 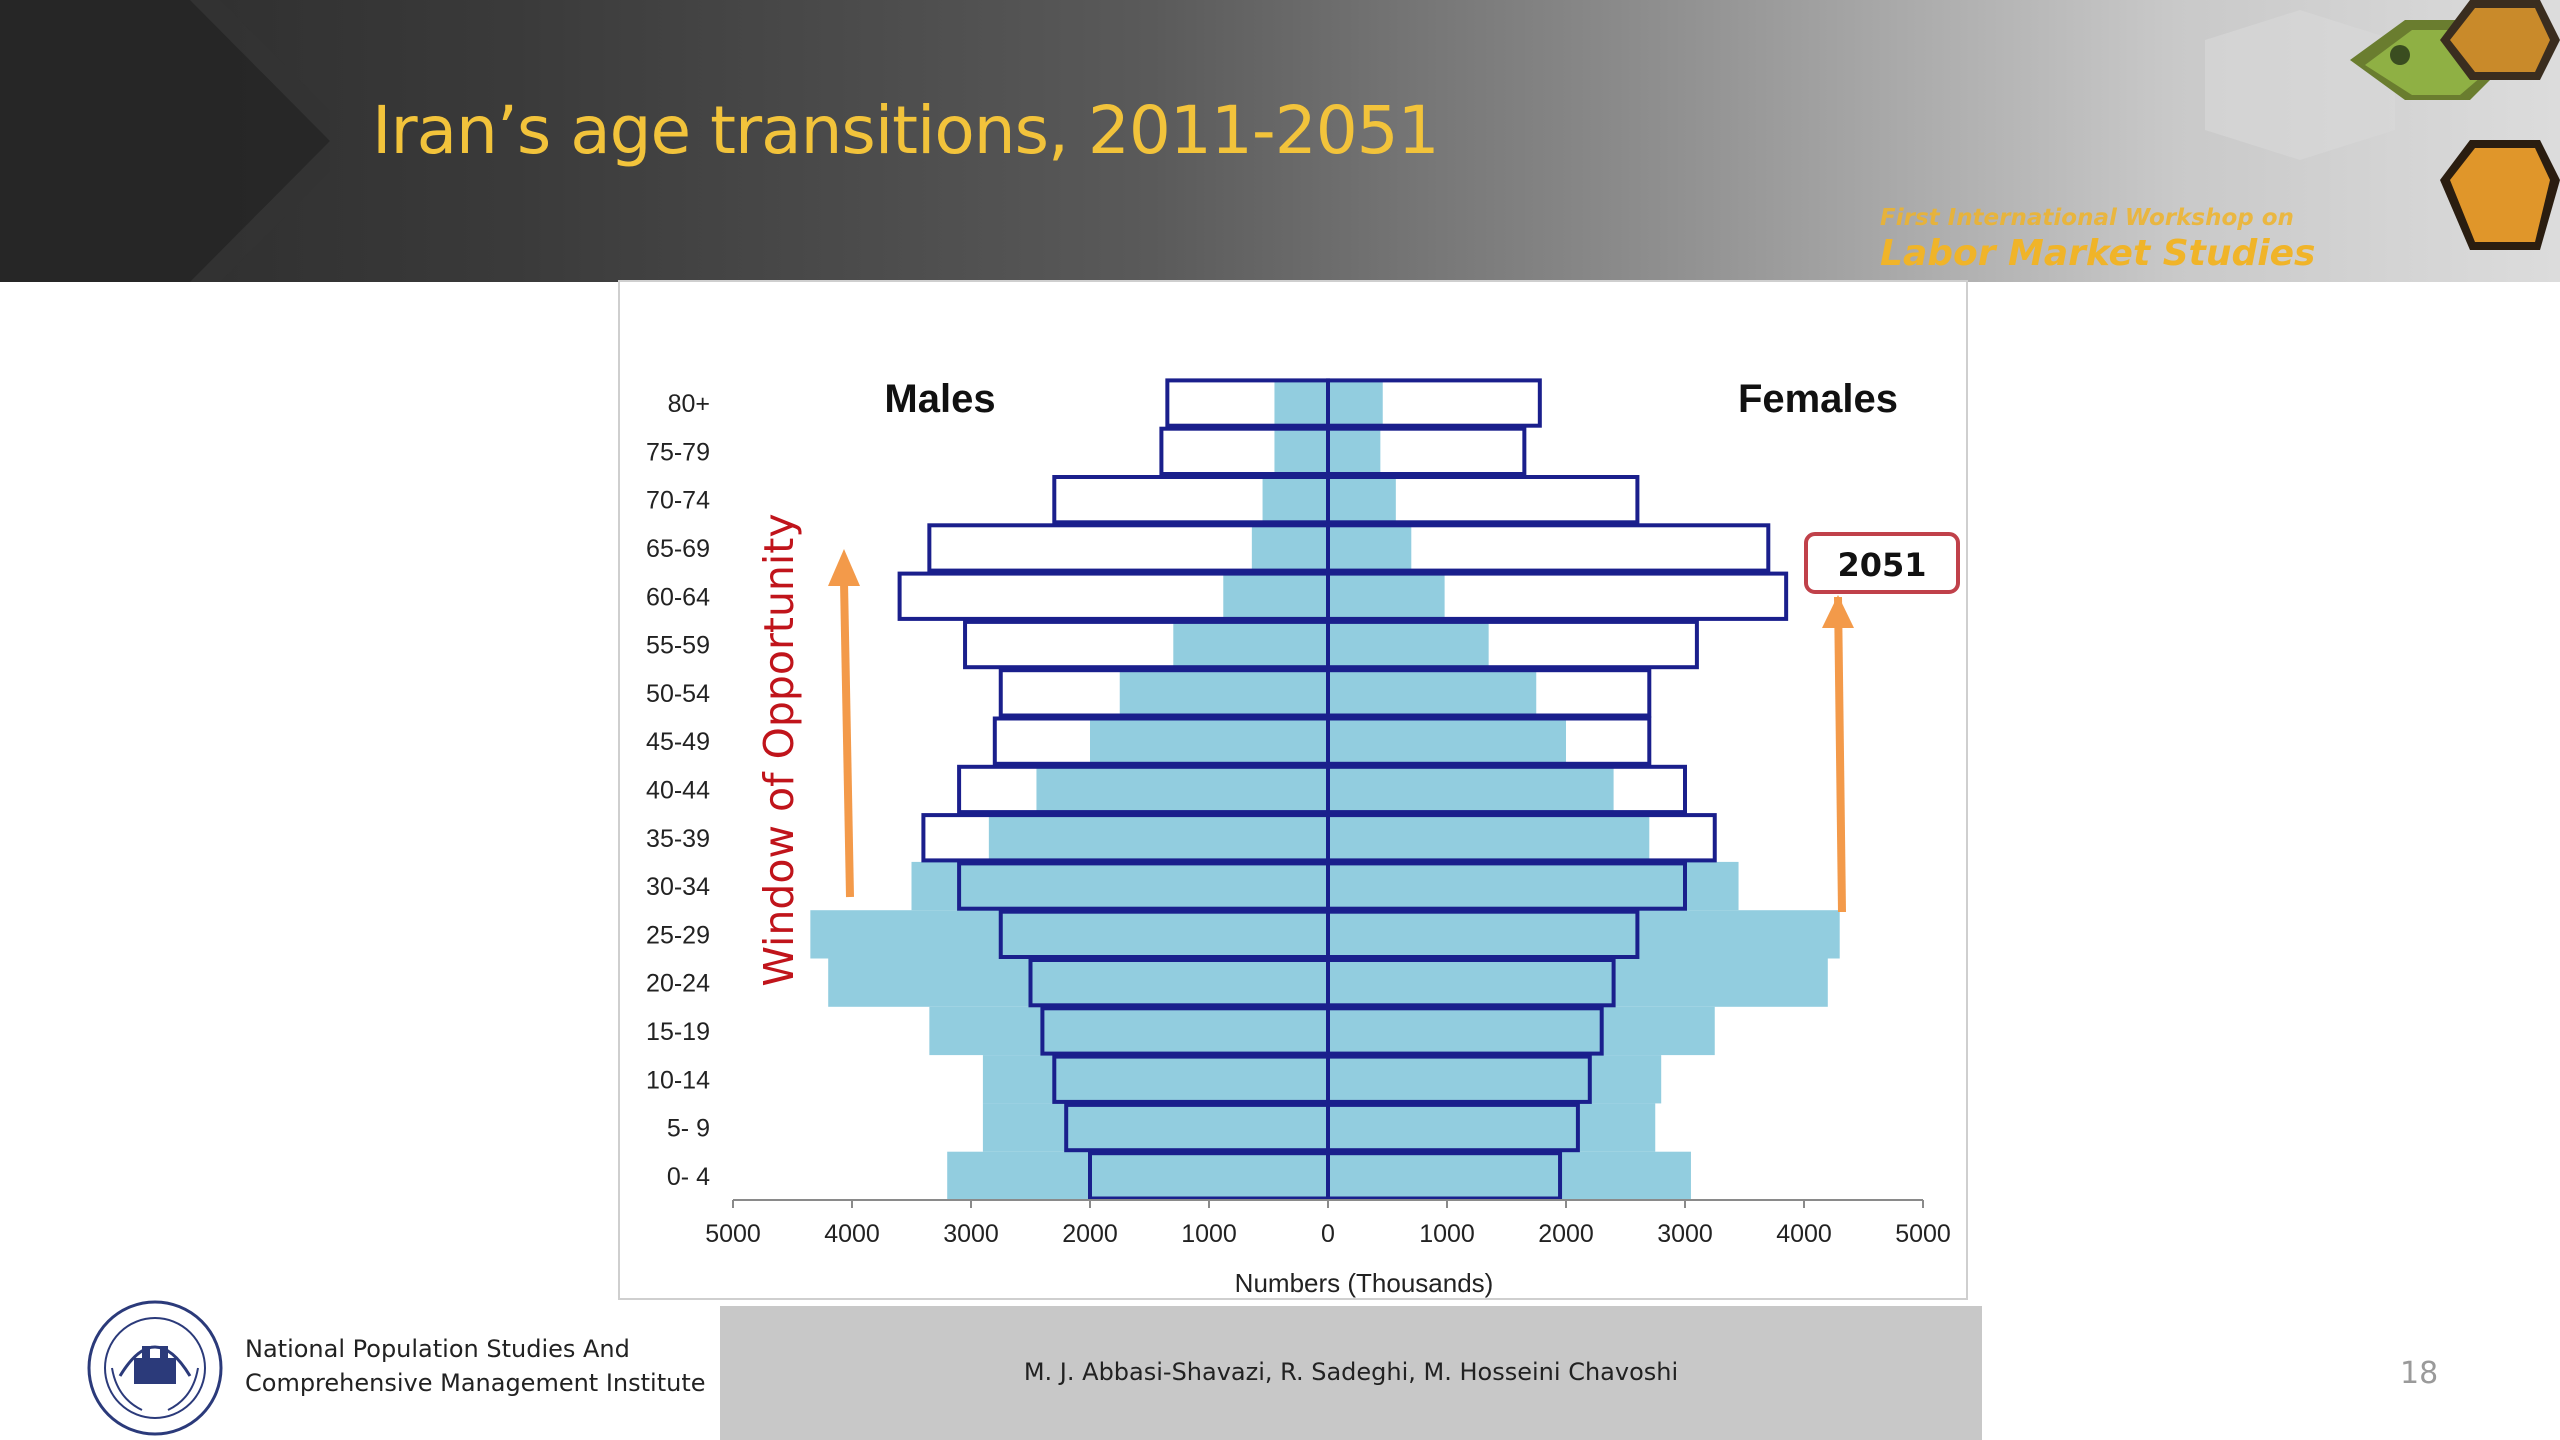 I want to click on age-label-1: 5- 9, so click(x=688, y=1129).